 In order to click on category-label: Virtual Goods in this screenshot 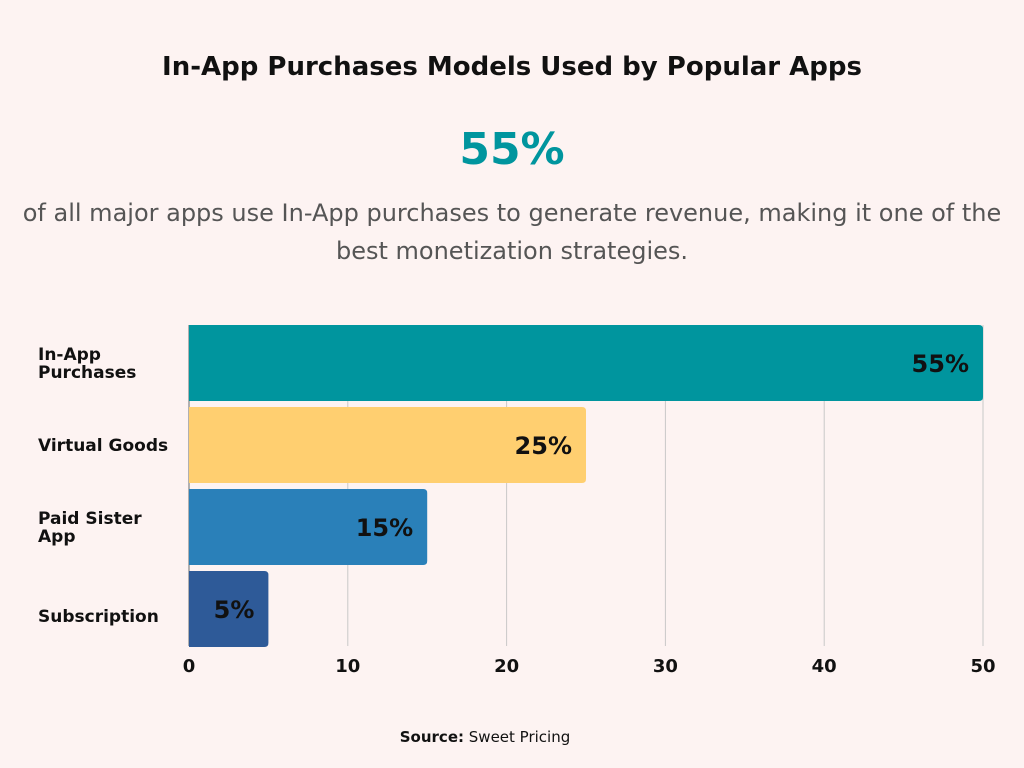, I will do `click(103, 446)`.